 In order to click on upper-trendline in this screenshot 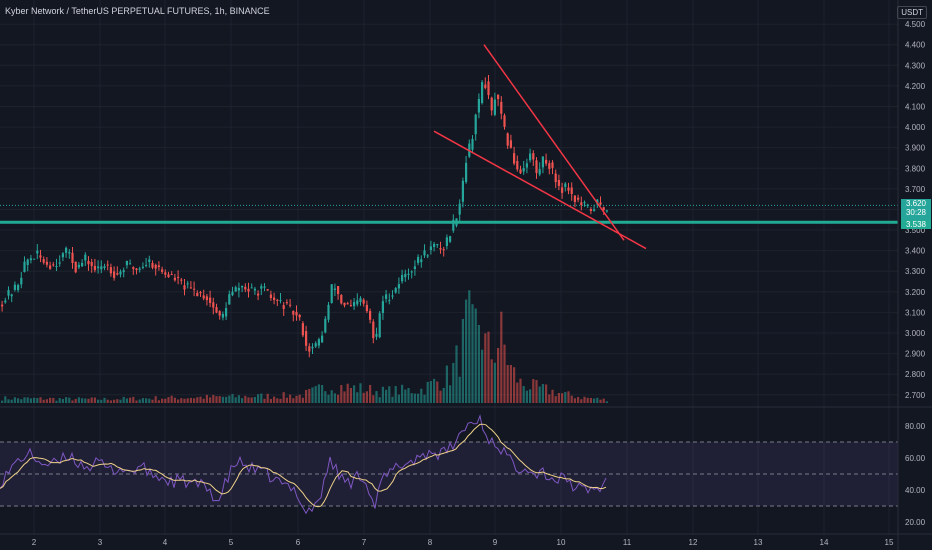, I will do `click(554, 142)`.